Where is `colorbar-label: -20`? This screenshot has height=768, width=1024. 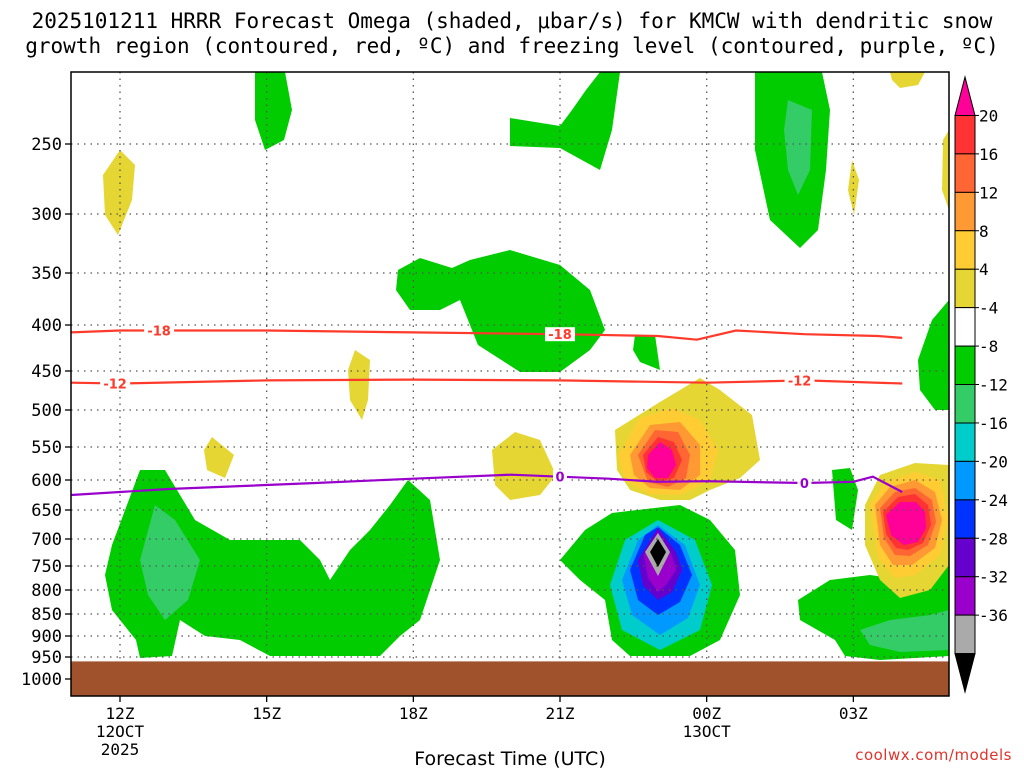 colorbar-label: -20 is located at coordinates (993, 461).